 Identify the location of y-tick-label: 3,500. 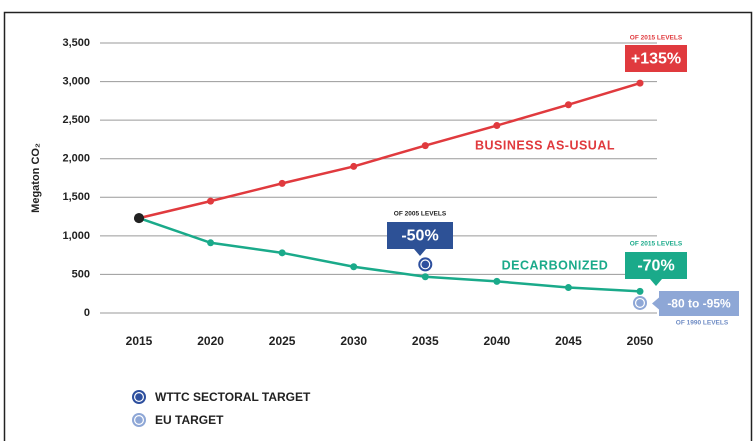
(76, 43).